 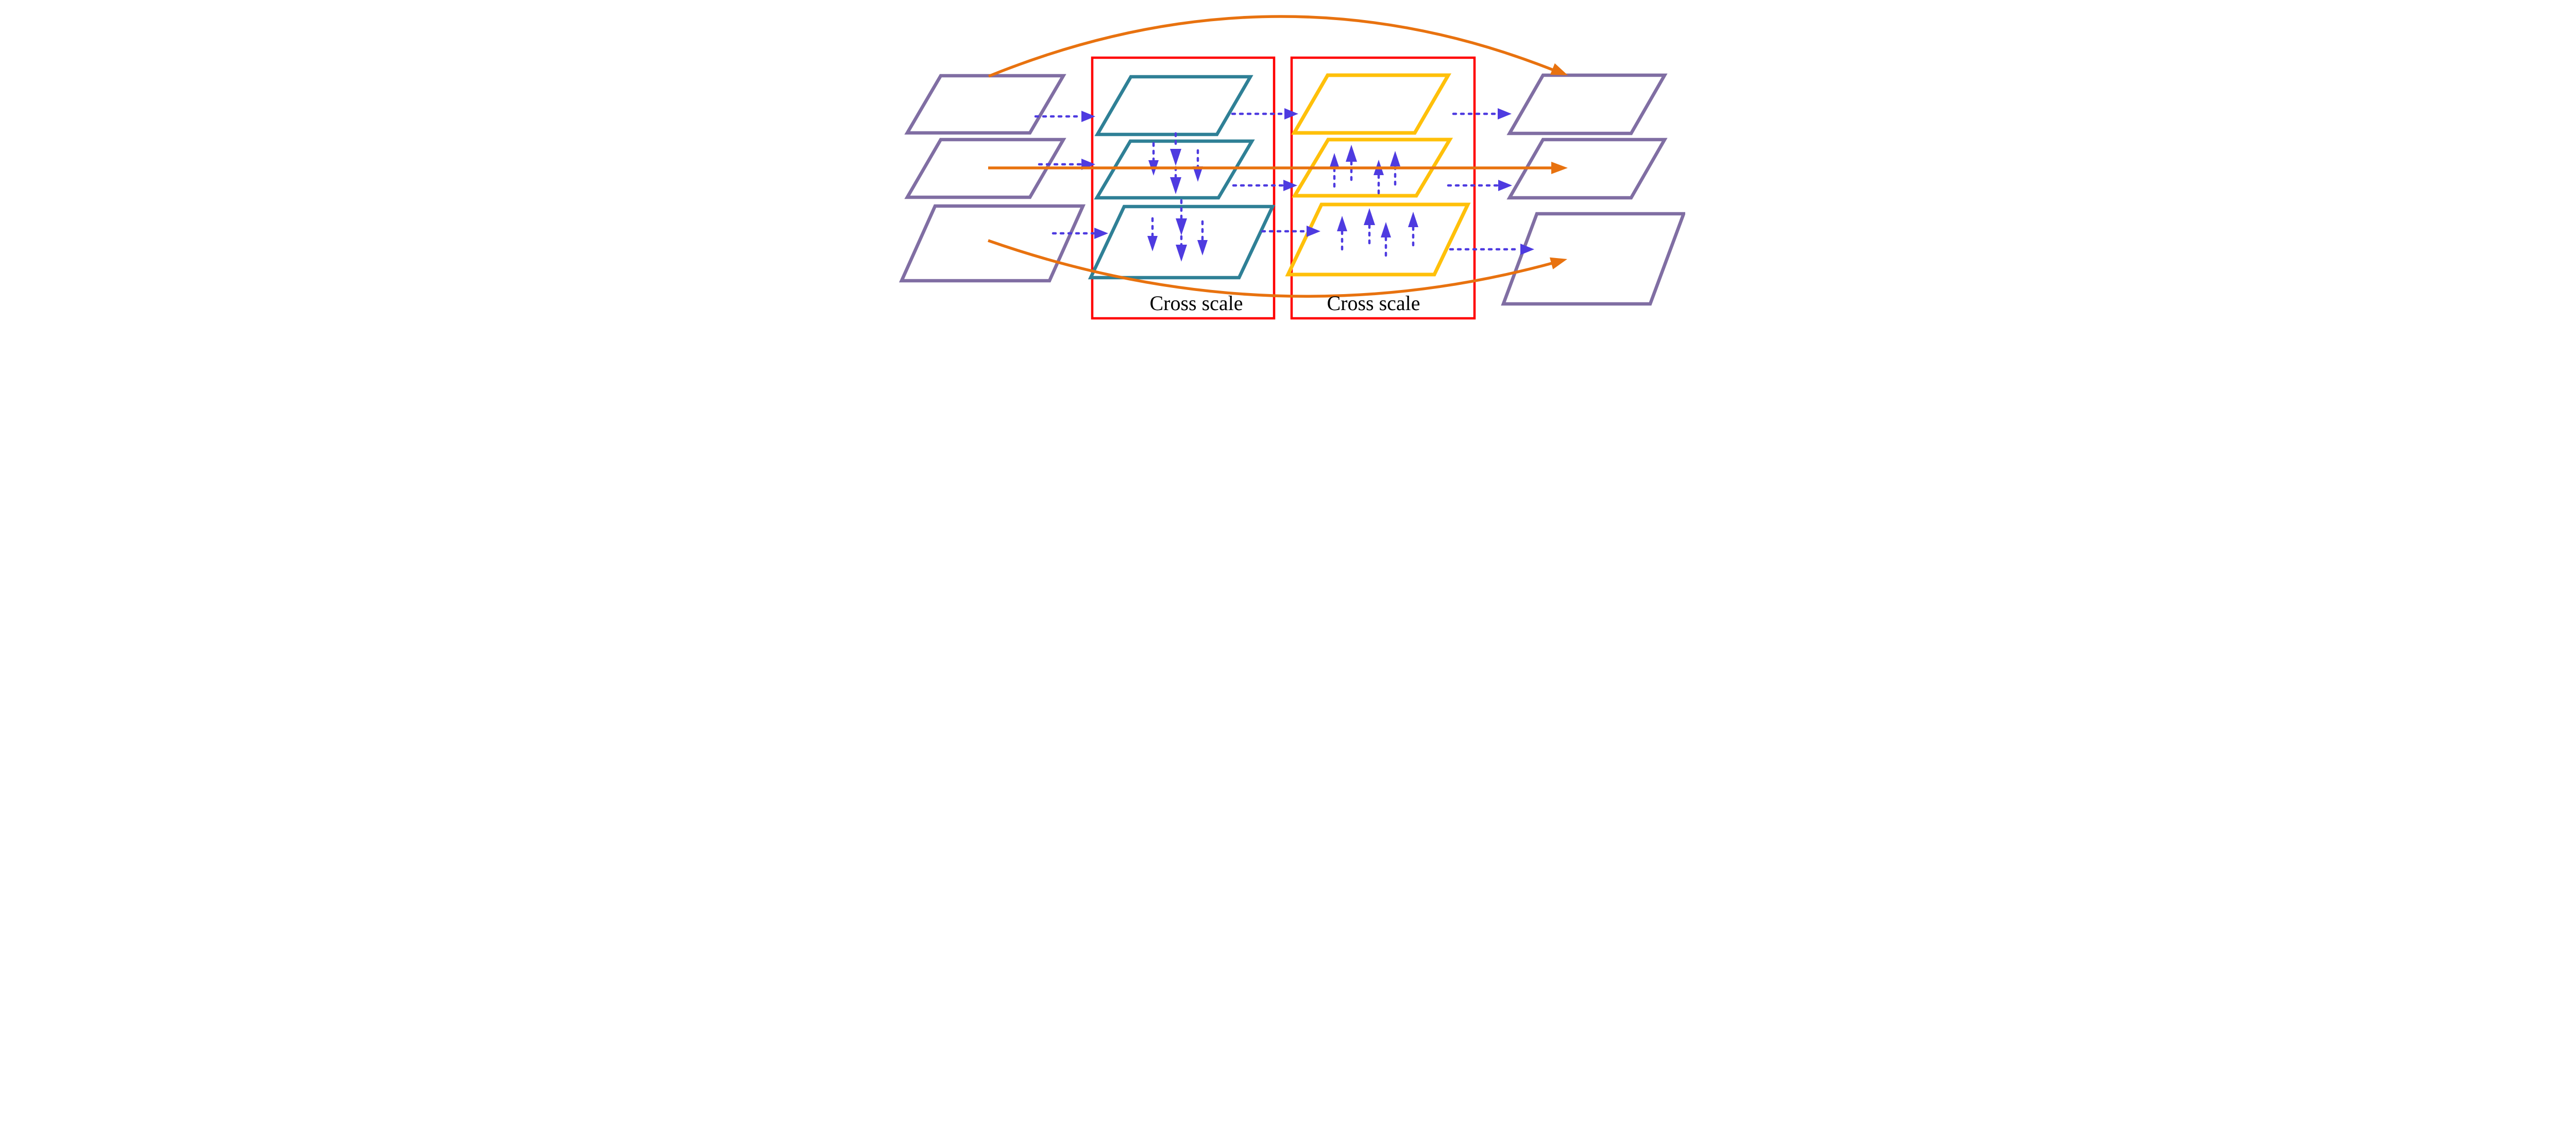 I want to click on input-feature-stack, so click(x=992, y=179).